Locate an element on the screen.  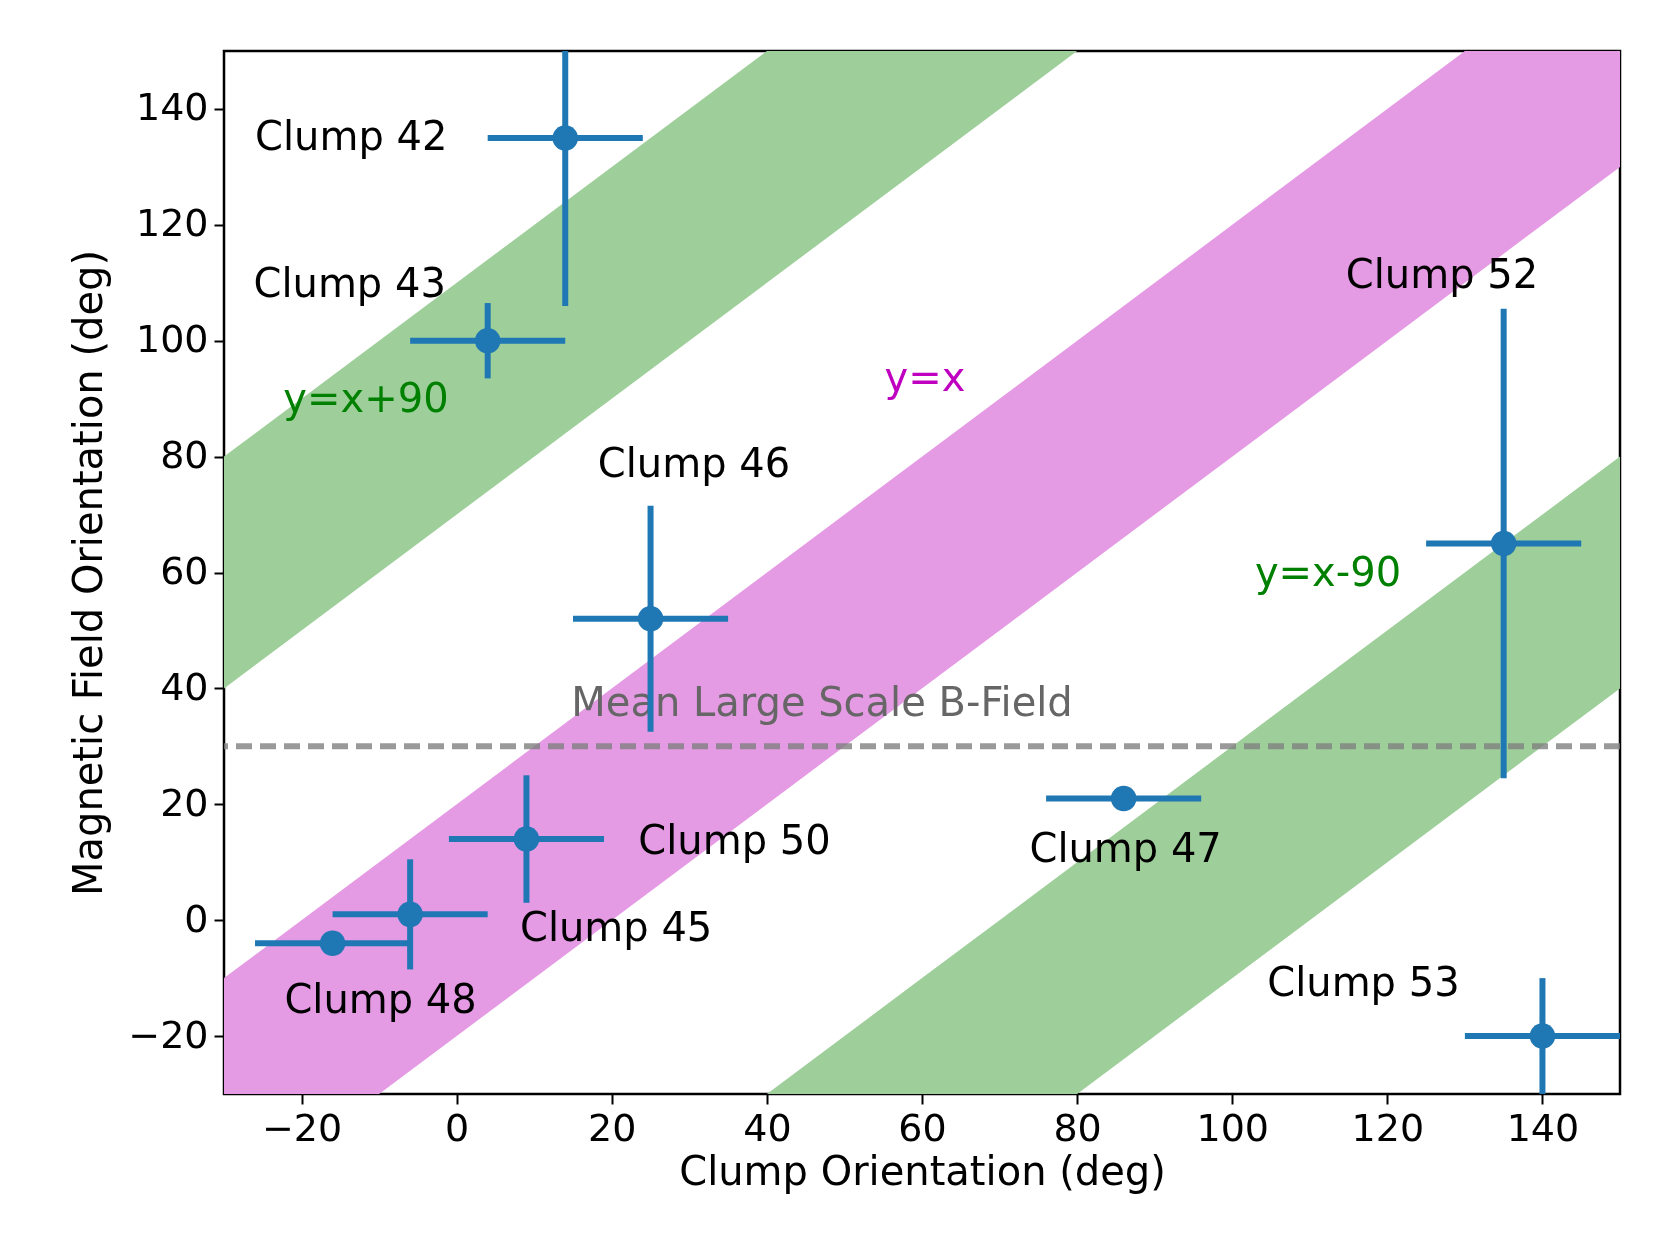
y-tick-label: 80 is located at coordinates (184, 455).